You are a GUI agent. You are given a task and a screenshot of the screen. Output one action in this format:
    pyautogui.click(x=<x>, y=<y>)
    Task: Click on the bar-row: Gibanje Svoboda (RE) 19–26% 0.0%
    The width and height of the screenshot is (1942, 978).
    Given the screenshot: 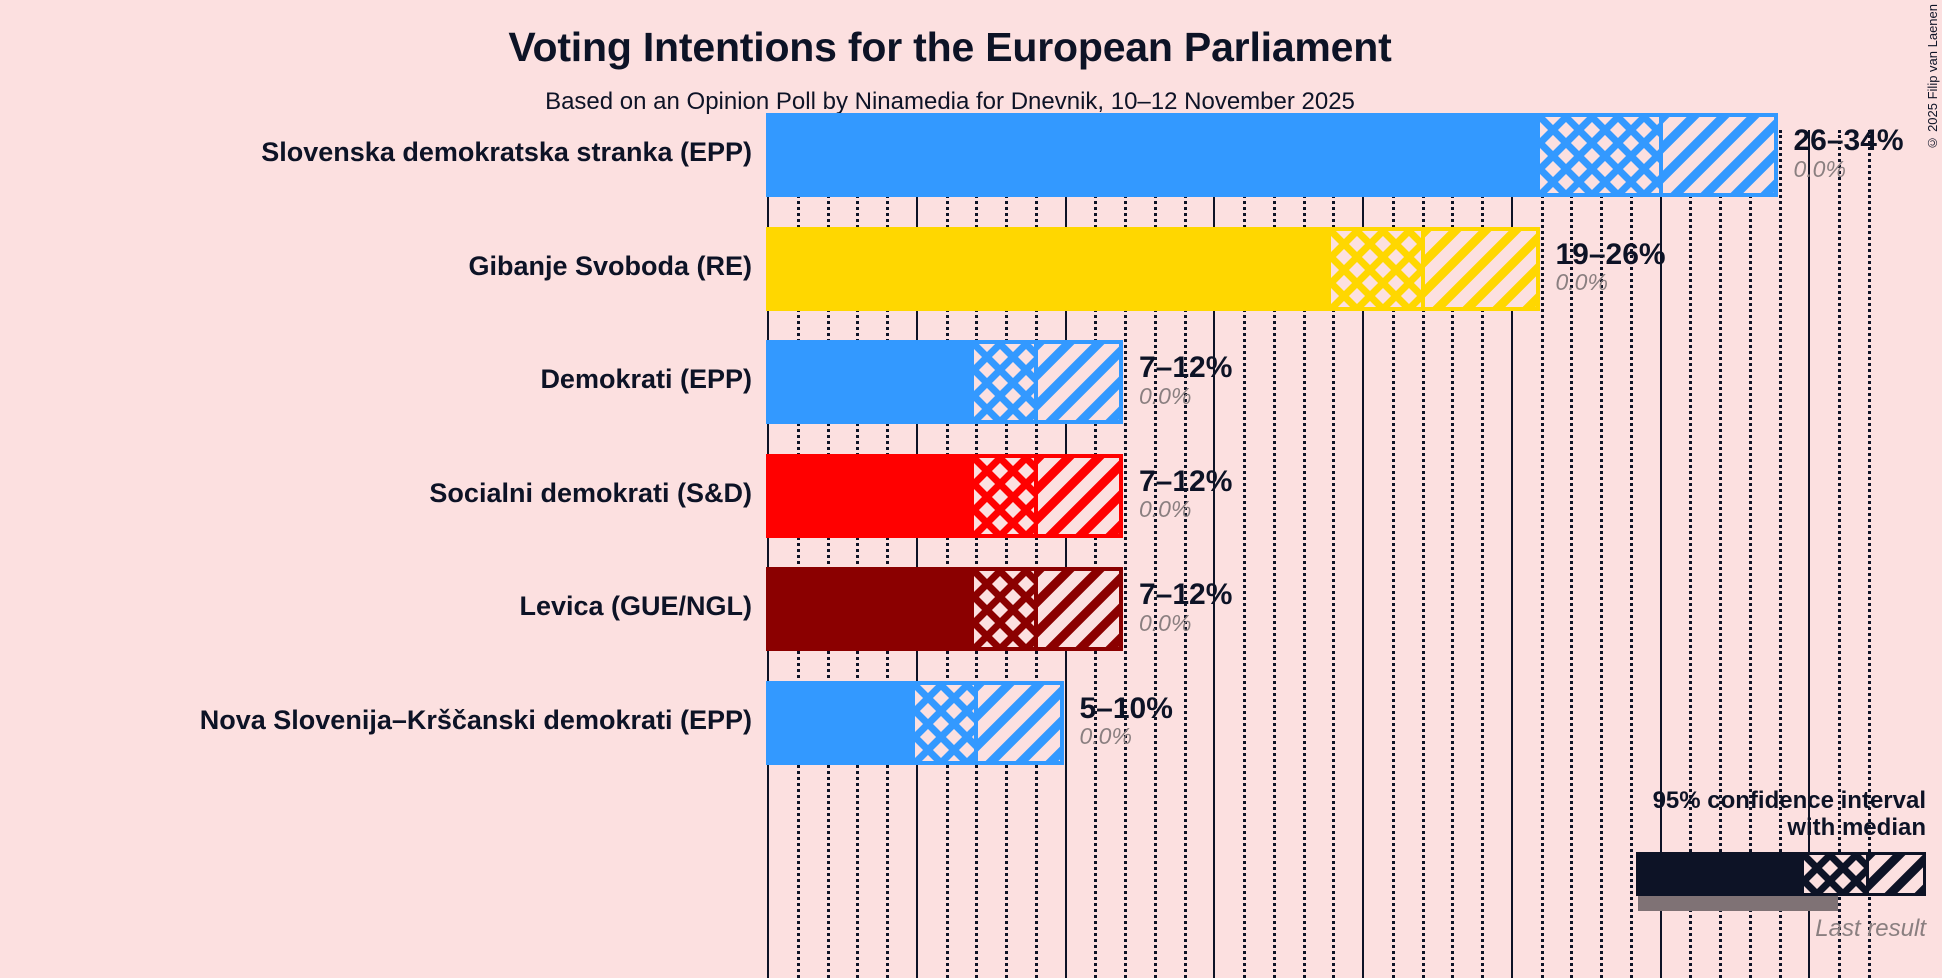 What is the action you would take?
    pyautogui.click(x=971, y=268)
    